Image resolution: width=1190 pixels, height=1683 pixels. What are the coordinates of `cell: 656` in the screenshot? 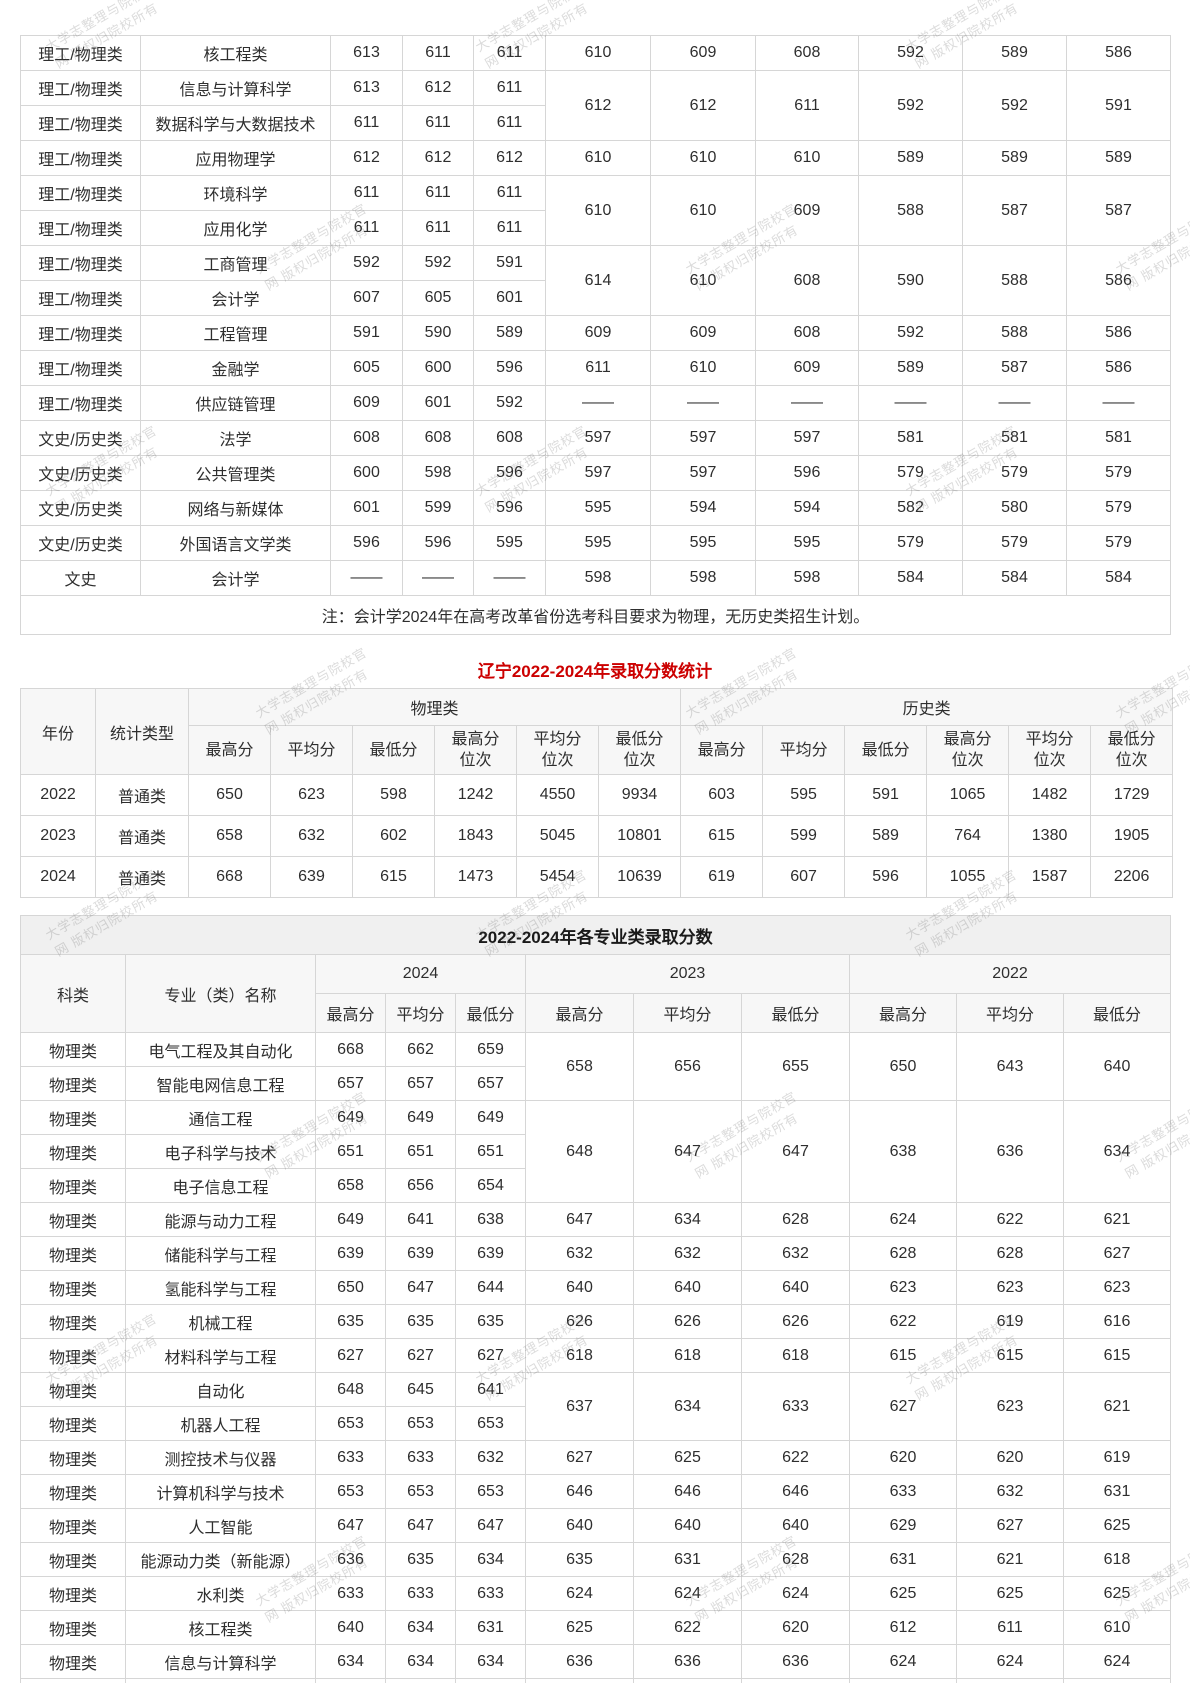 It's located at (687, 1066).